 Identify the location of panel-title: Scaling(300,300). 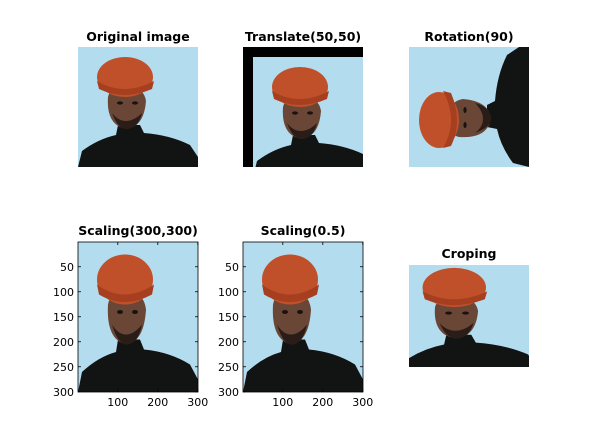
(138, 230).